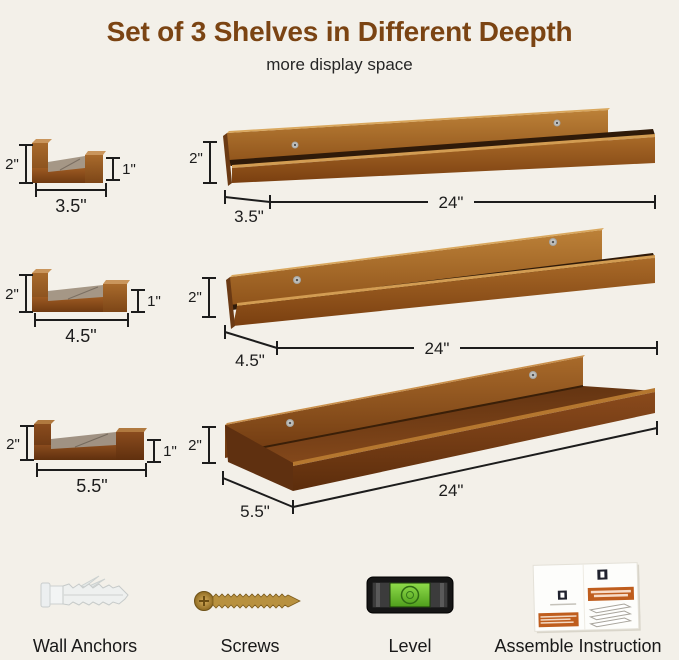  I want to click on accessory-label-level: Level, so click(410, 646).